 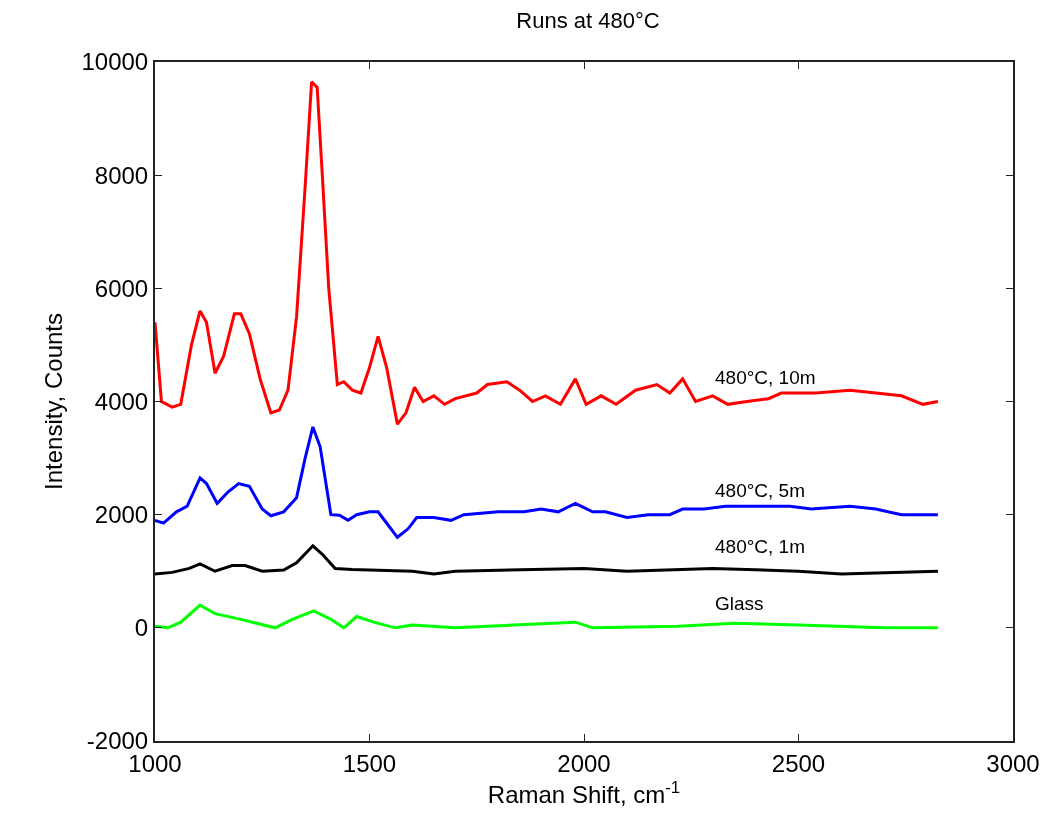 What do you see at coordinates (760, 490) in the screenshot?
I see `series-label: 480°C, 5m` at bounding box center [760, 490].